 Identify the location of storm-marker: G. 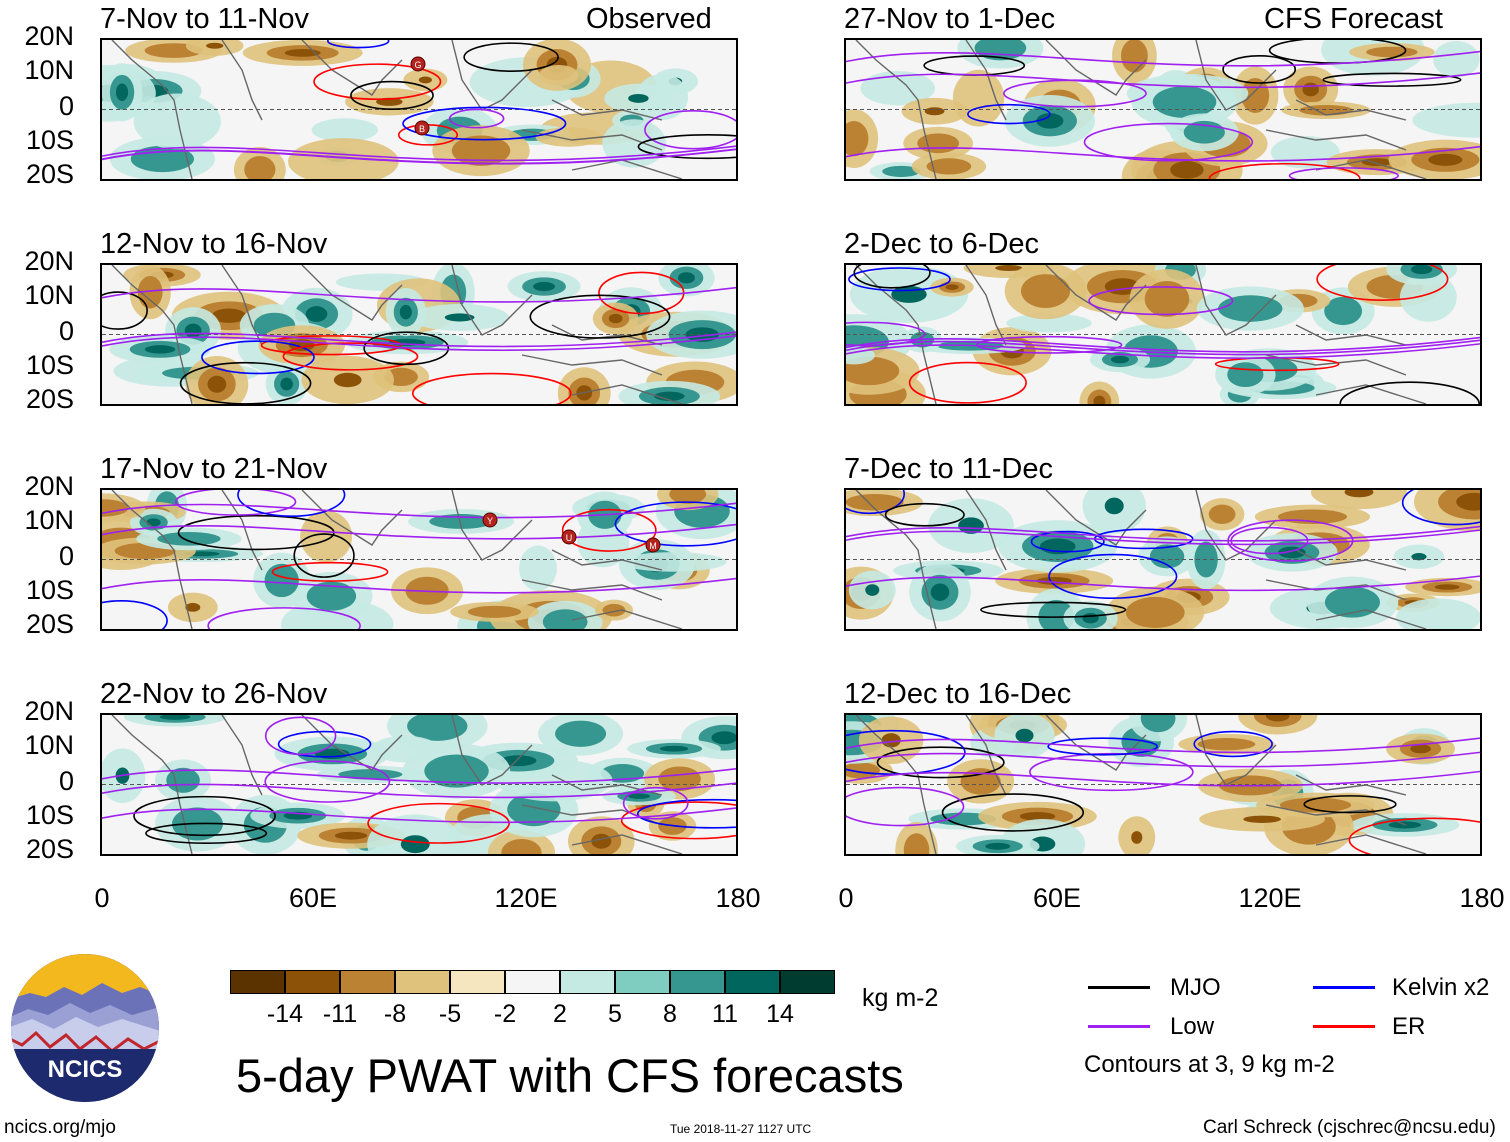
(418, 64).